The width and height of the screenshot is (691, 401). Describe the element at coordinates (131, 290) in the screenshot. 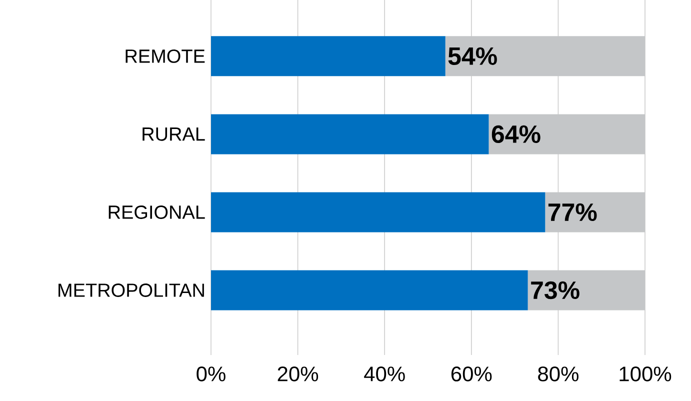

I see `y-tick-label: METROPOLITAN` at that location.